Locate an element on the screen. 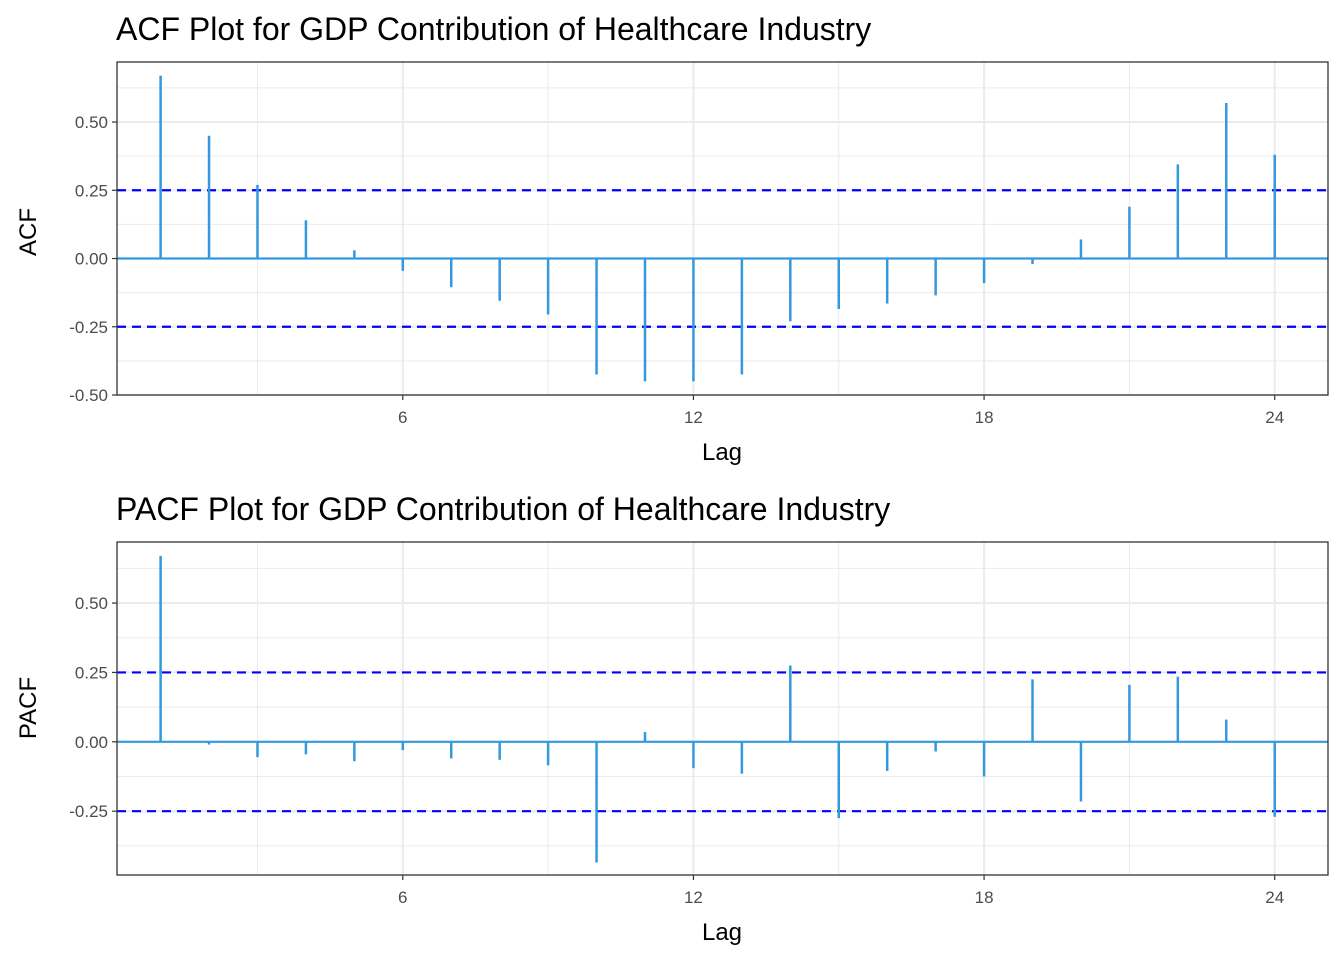  pacf-x-tick-label: 18 is located at coordinates (984, 897).